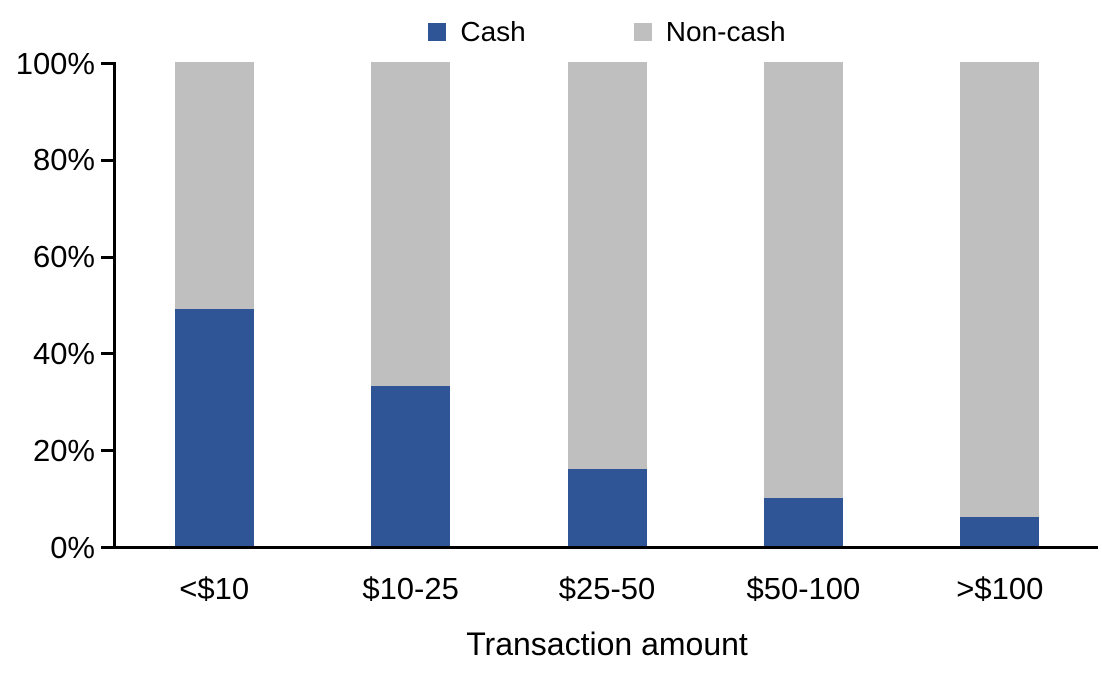 The height and width of the screenshot is (673, 1102). I want to click on x-category-label: >$100, so click(1000, 588).